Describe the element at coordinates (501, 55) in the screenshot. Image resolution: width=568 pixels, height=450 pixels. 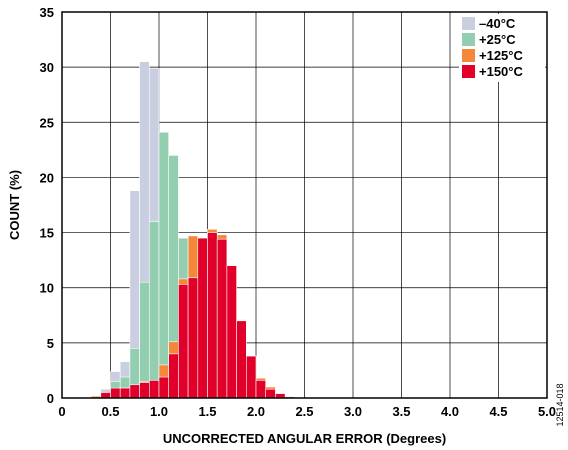
I see `legend-label: +125°C` at that location.